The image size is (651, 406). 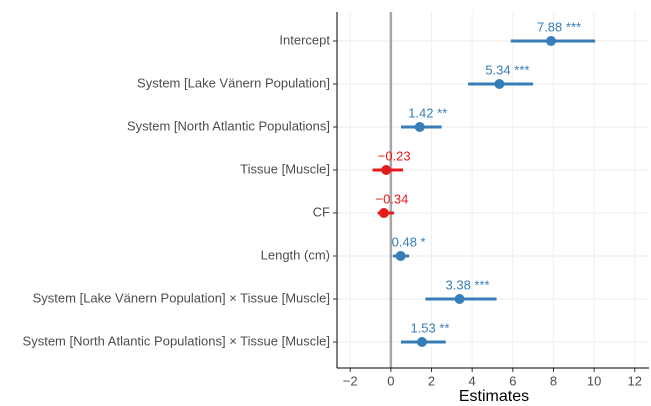 What do you see at coordinates (431, 380) in the screenshot?
I see `x-tick-label: 2` at bounding box center [431, 380].